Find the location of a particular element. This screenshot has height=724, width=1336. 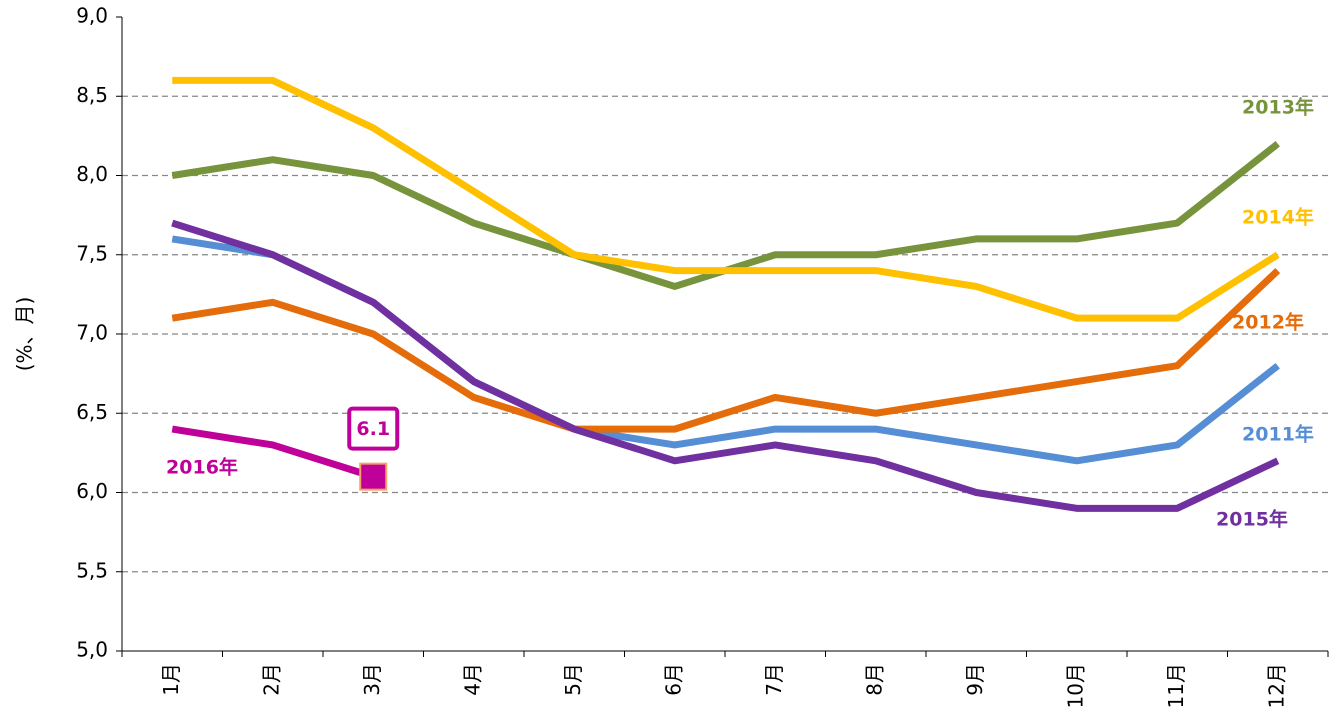

x-tick-label: 1月 is located at coordinates (171, 679).